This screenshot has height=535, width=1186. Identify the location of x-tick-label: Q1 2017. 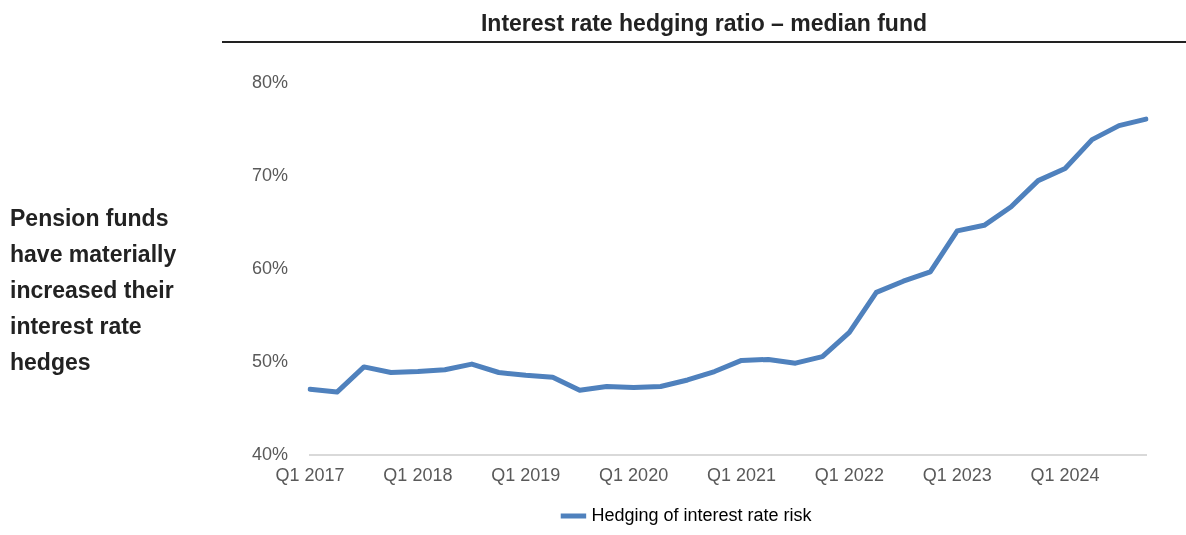
(310, 475).